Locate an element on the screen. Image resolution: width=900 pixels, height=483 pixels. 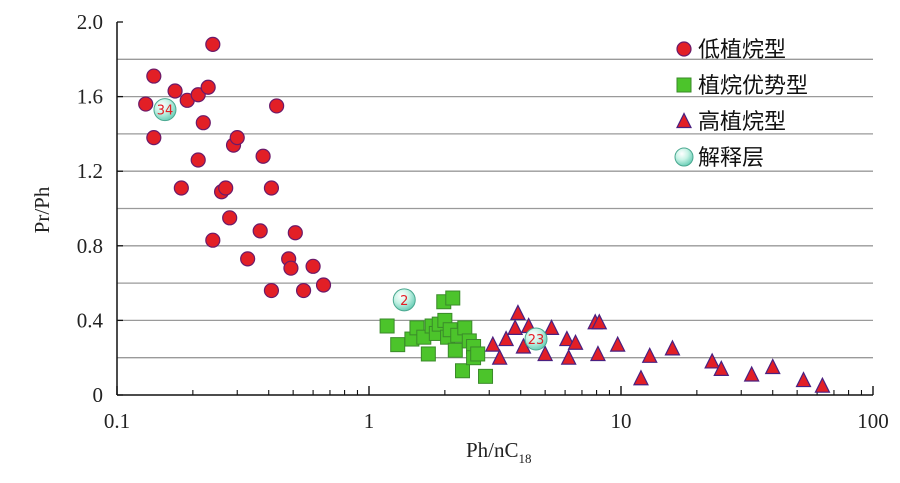
y-tick-label: 0.8 is located at coordinates (90, 246).